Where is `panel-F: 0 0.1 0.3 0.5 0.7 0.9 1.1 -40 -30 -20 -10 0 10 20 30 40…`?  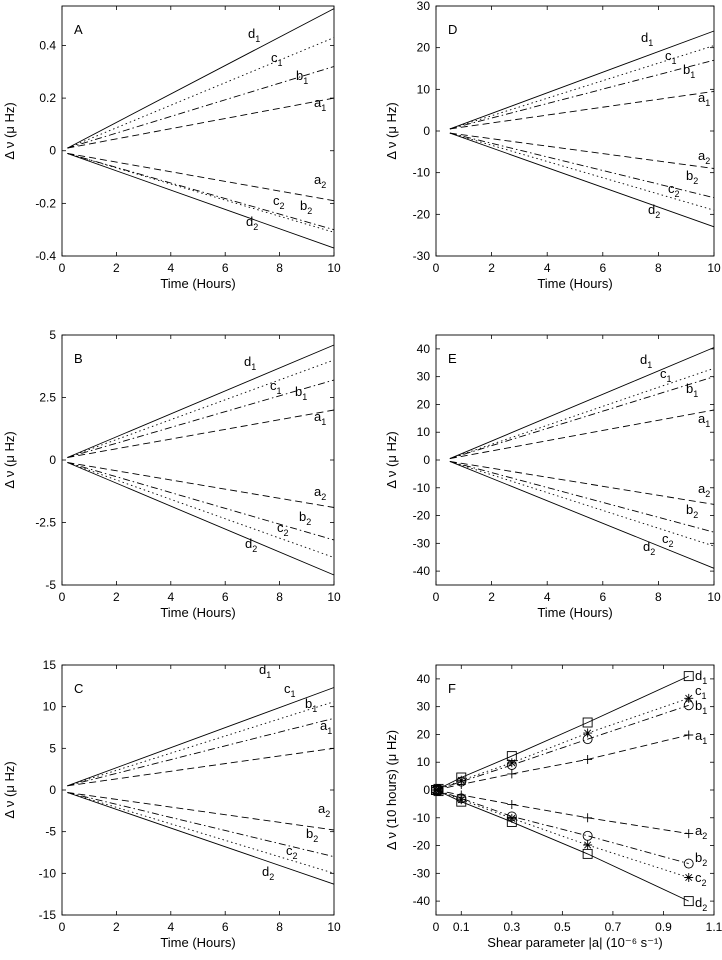
panel-F: 0 0.1 0.3 0.5 0.7 0.9 1.1 -40 -30 -20 -10 0 10 20 30 40… is located at coordinates (553, 807).